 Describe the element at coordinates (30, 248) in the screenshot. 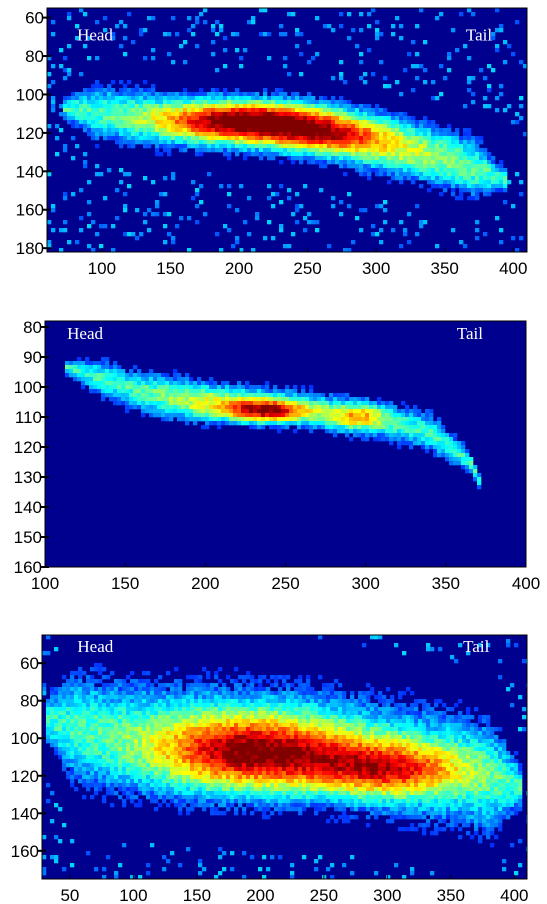

I see `y-tick-label: 180` at that location.